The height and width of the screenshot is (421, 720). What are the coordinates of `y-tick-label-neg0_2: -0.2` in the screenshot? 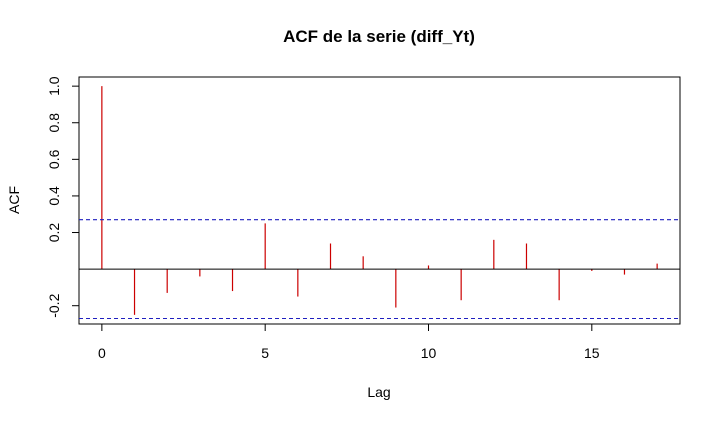 It's located at (54, 305).